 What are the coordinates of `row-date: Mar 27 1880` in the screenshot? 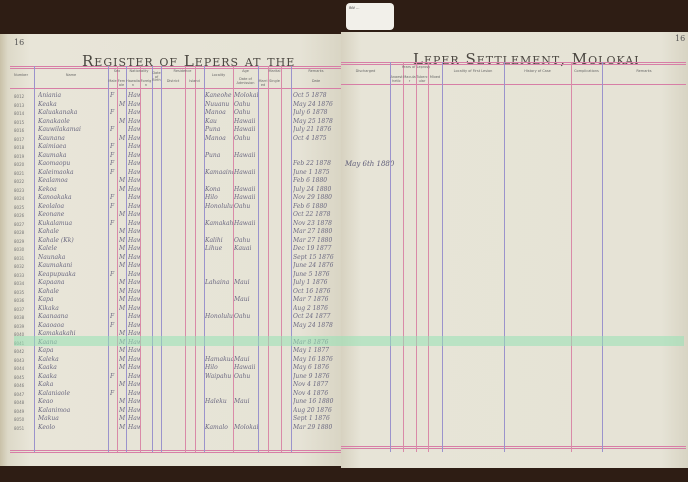 It's located at (313, 231).